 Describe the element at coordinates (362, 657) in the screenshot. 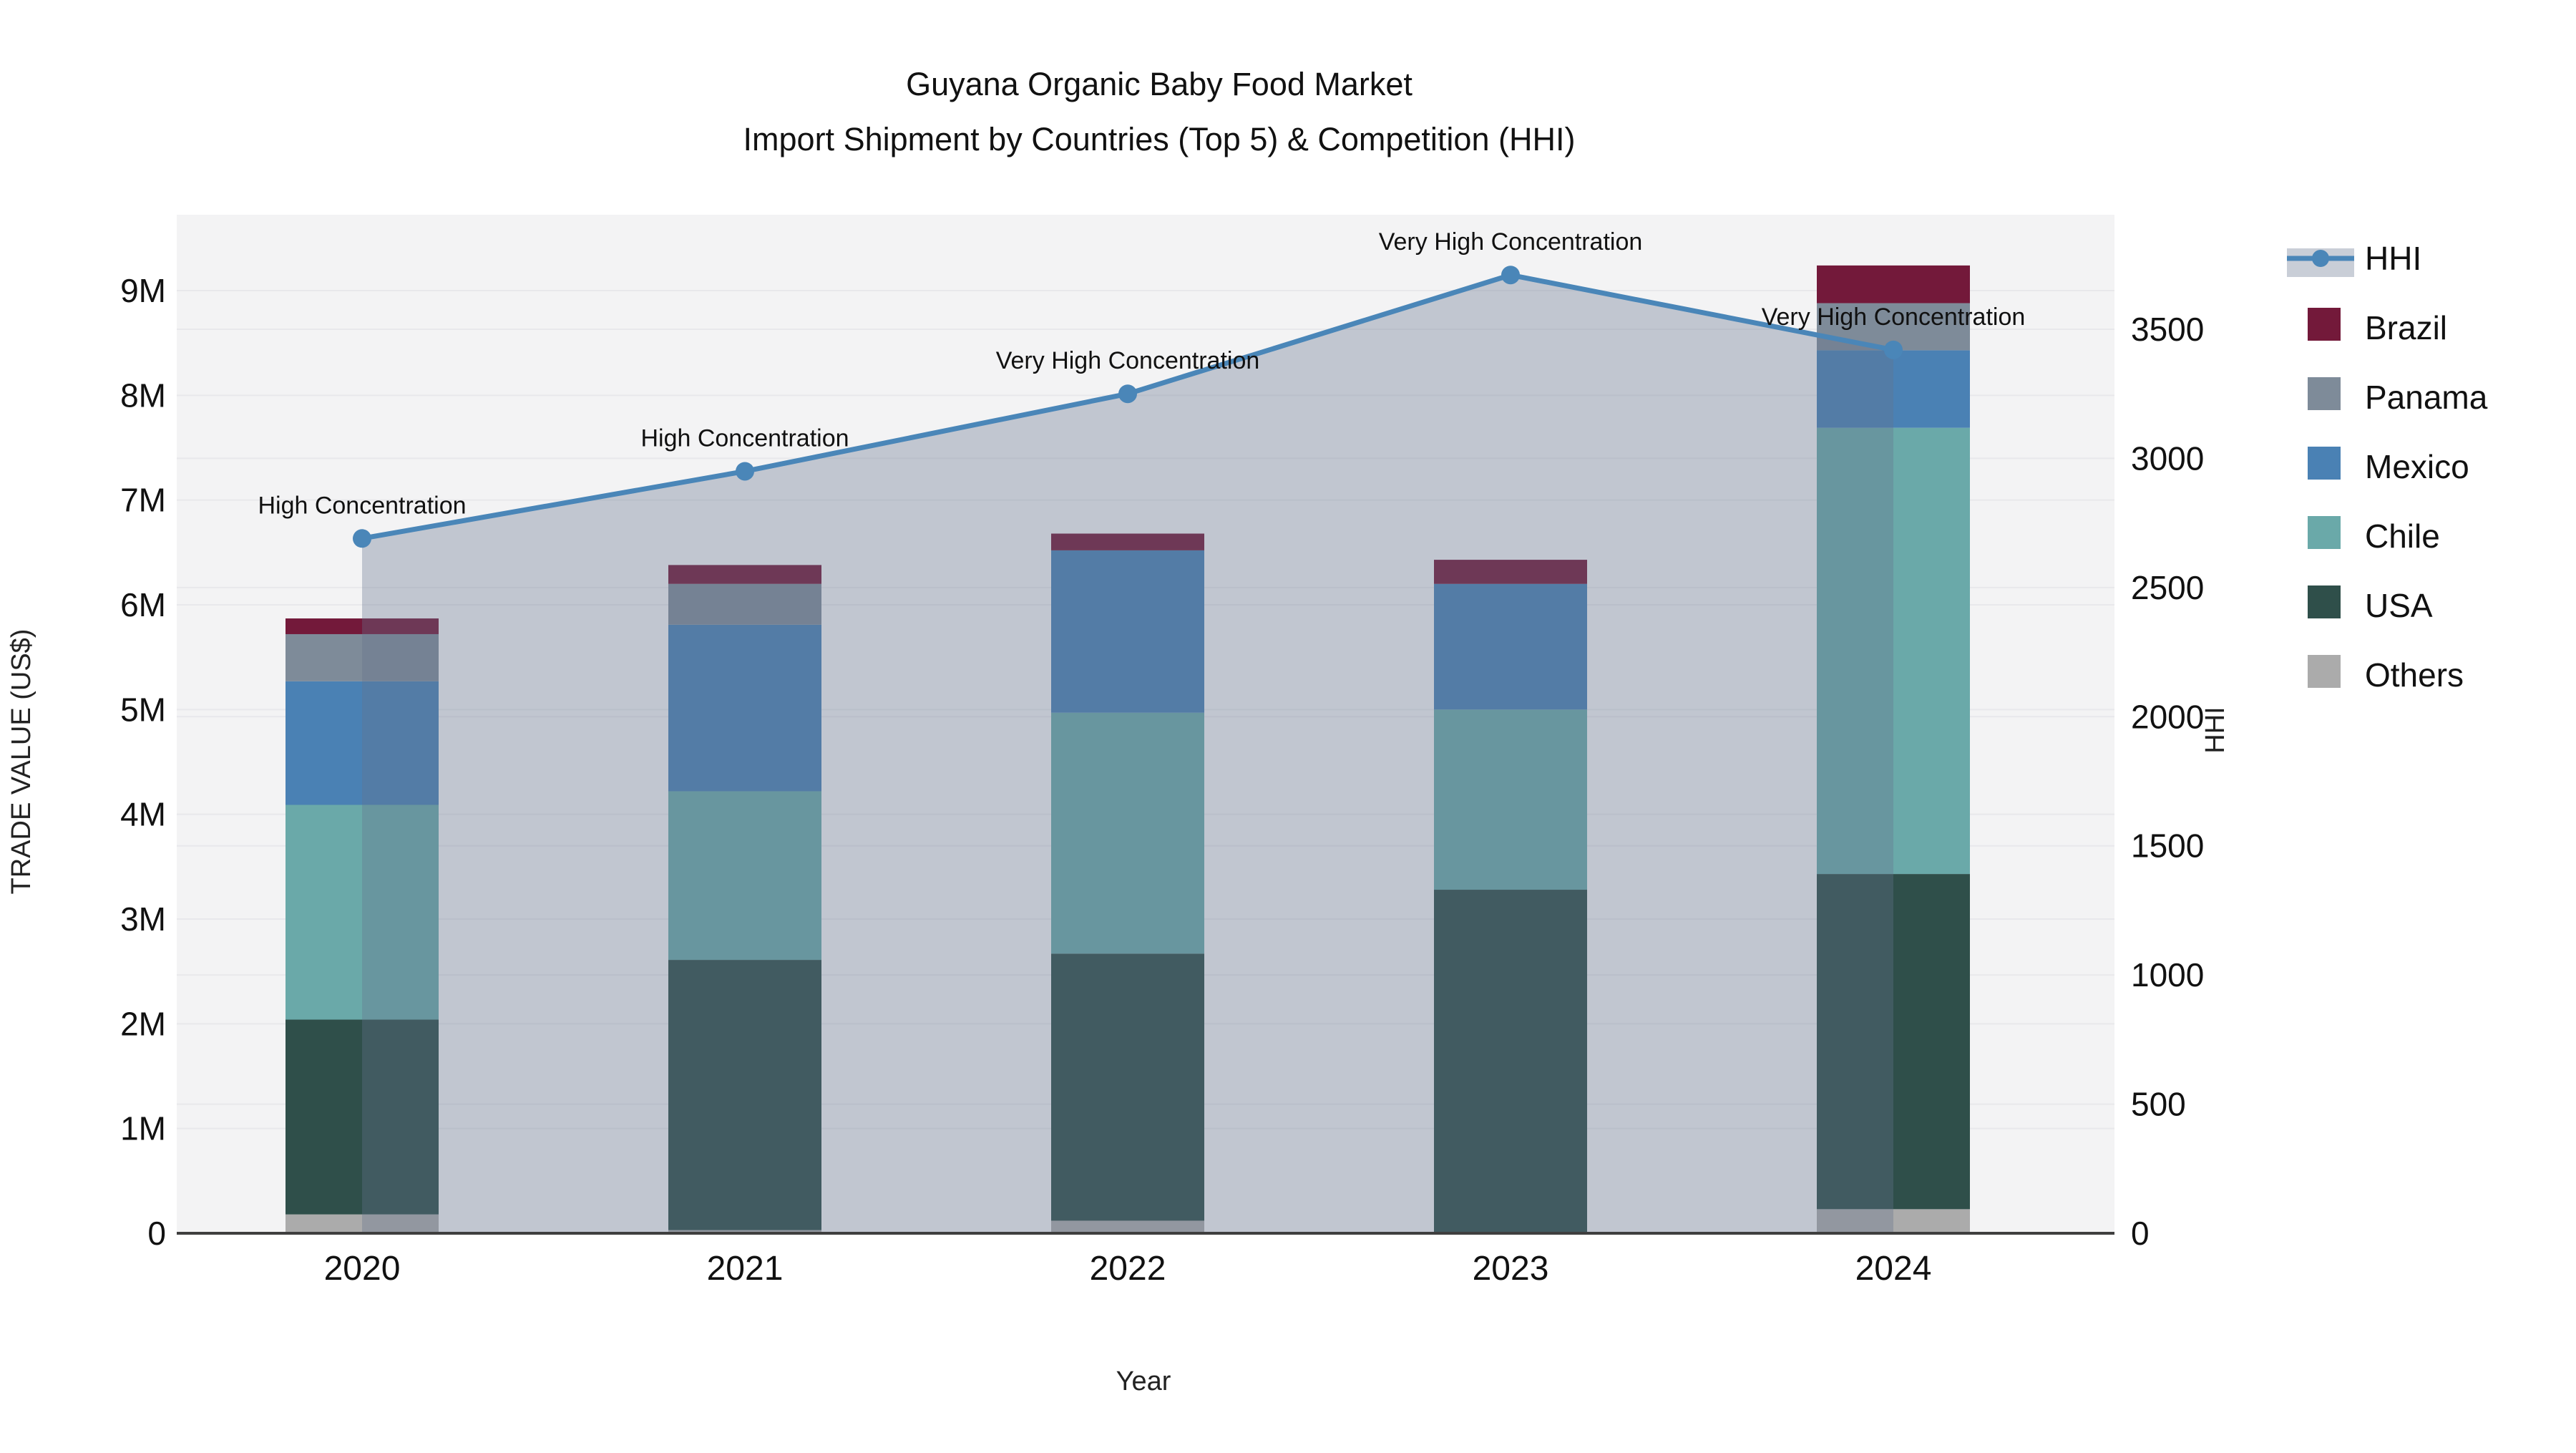

I see `bar-segment-panama-2020` at that location.